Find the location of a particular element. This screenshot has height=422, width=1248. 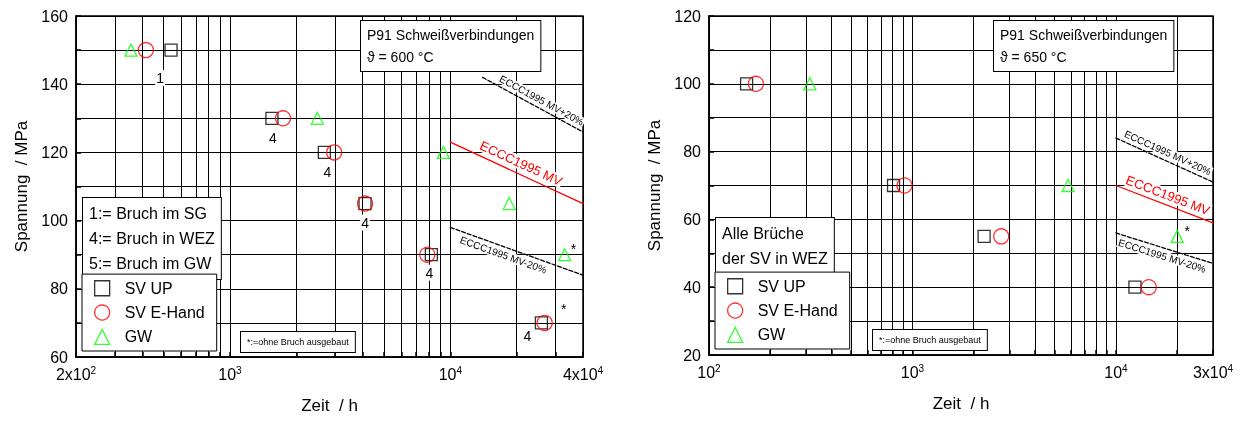

annotation: 1 is located at coordinates (160, 78).